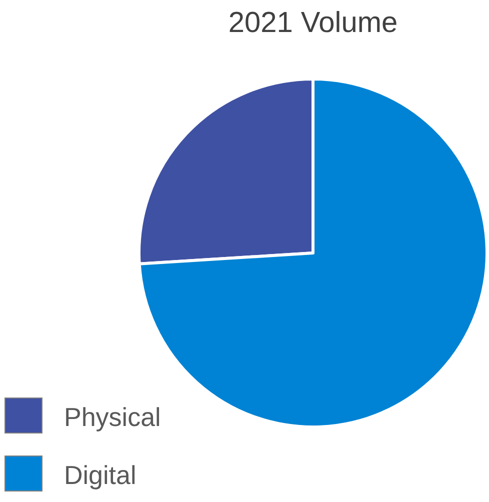  What do you see at coordinates (100, 475) in the screenshot?
I see `legend-label: Digital` at bounding box center [100, 475].